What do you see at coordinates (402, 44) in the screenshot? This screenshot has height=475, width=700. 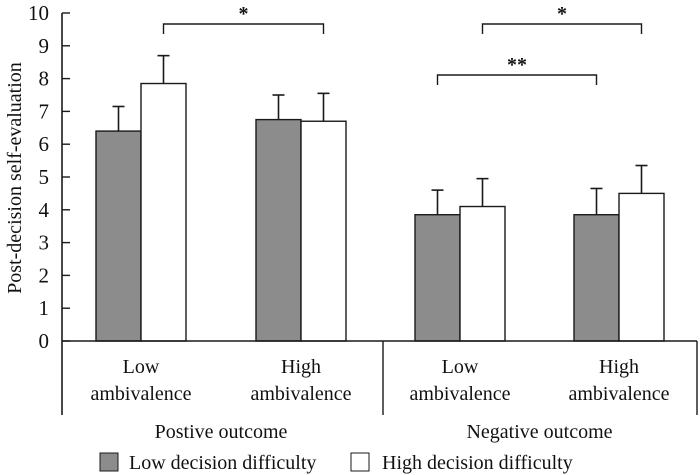 I see `significance-annotations: * ***` at bounding box center [402, 44].